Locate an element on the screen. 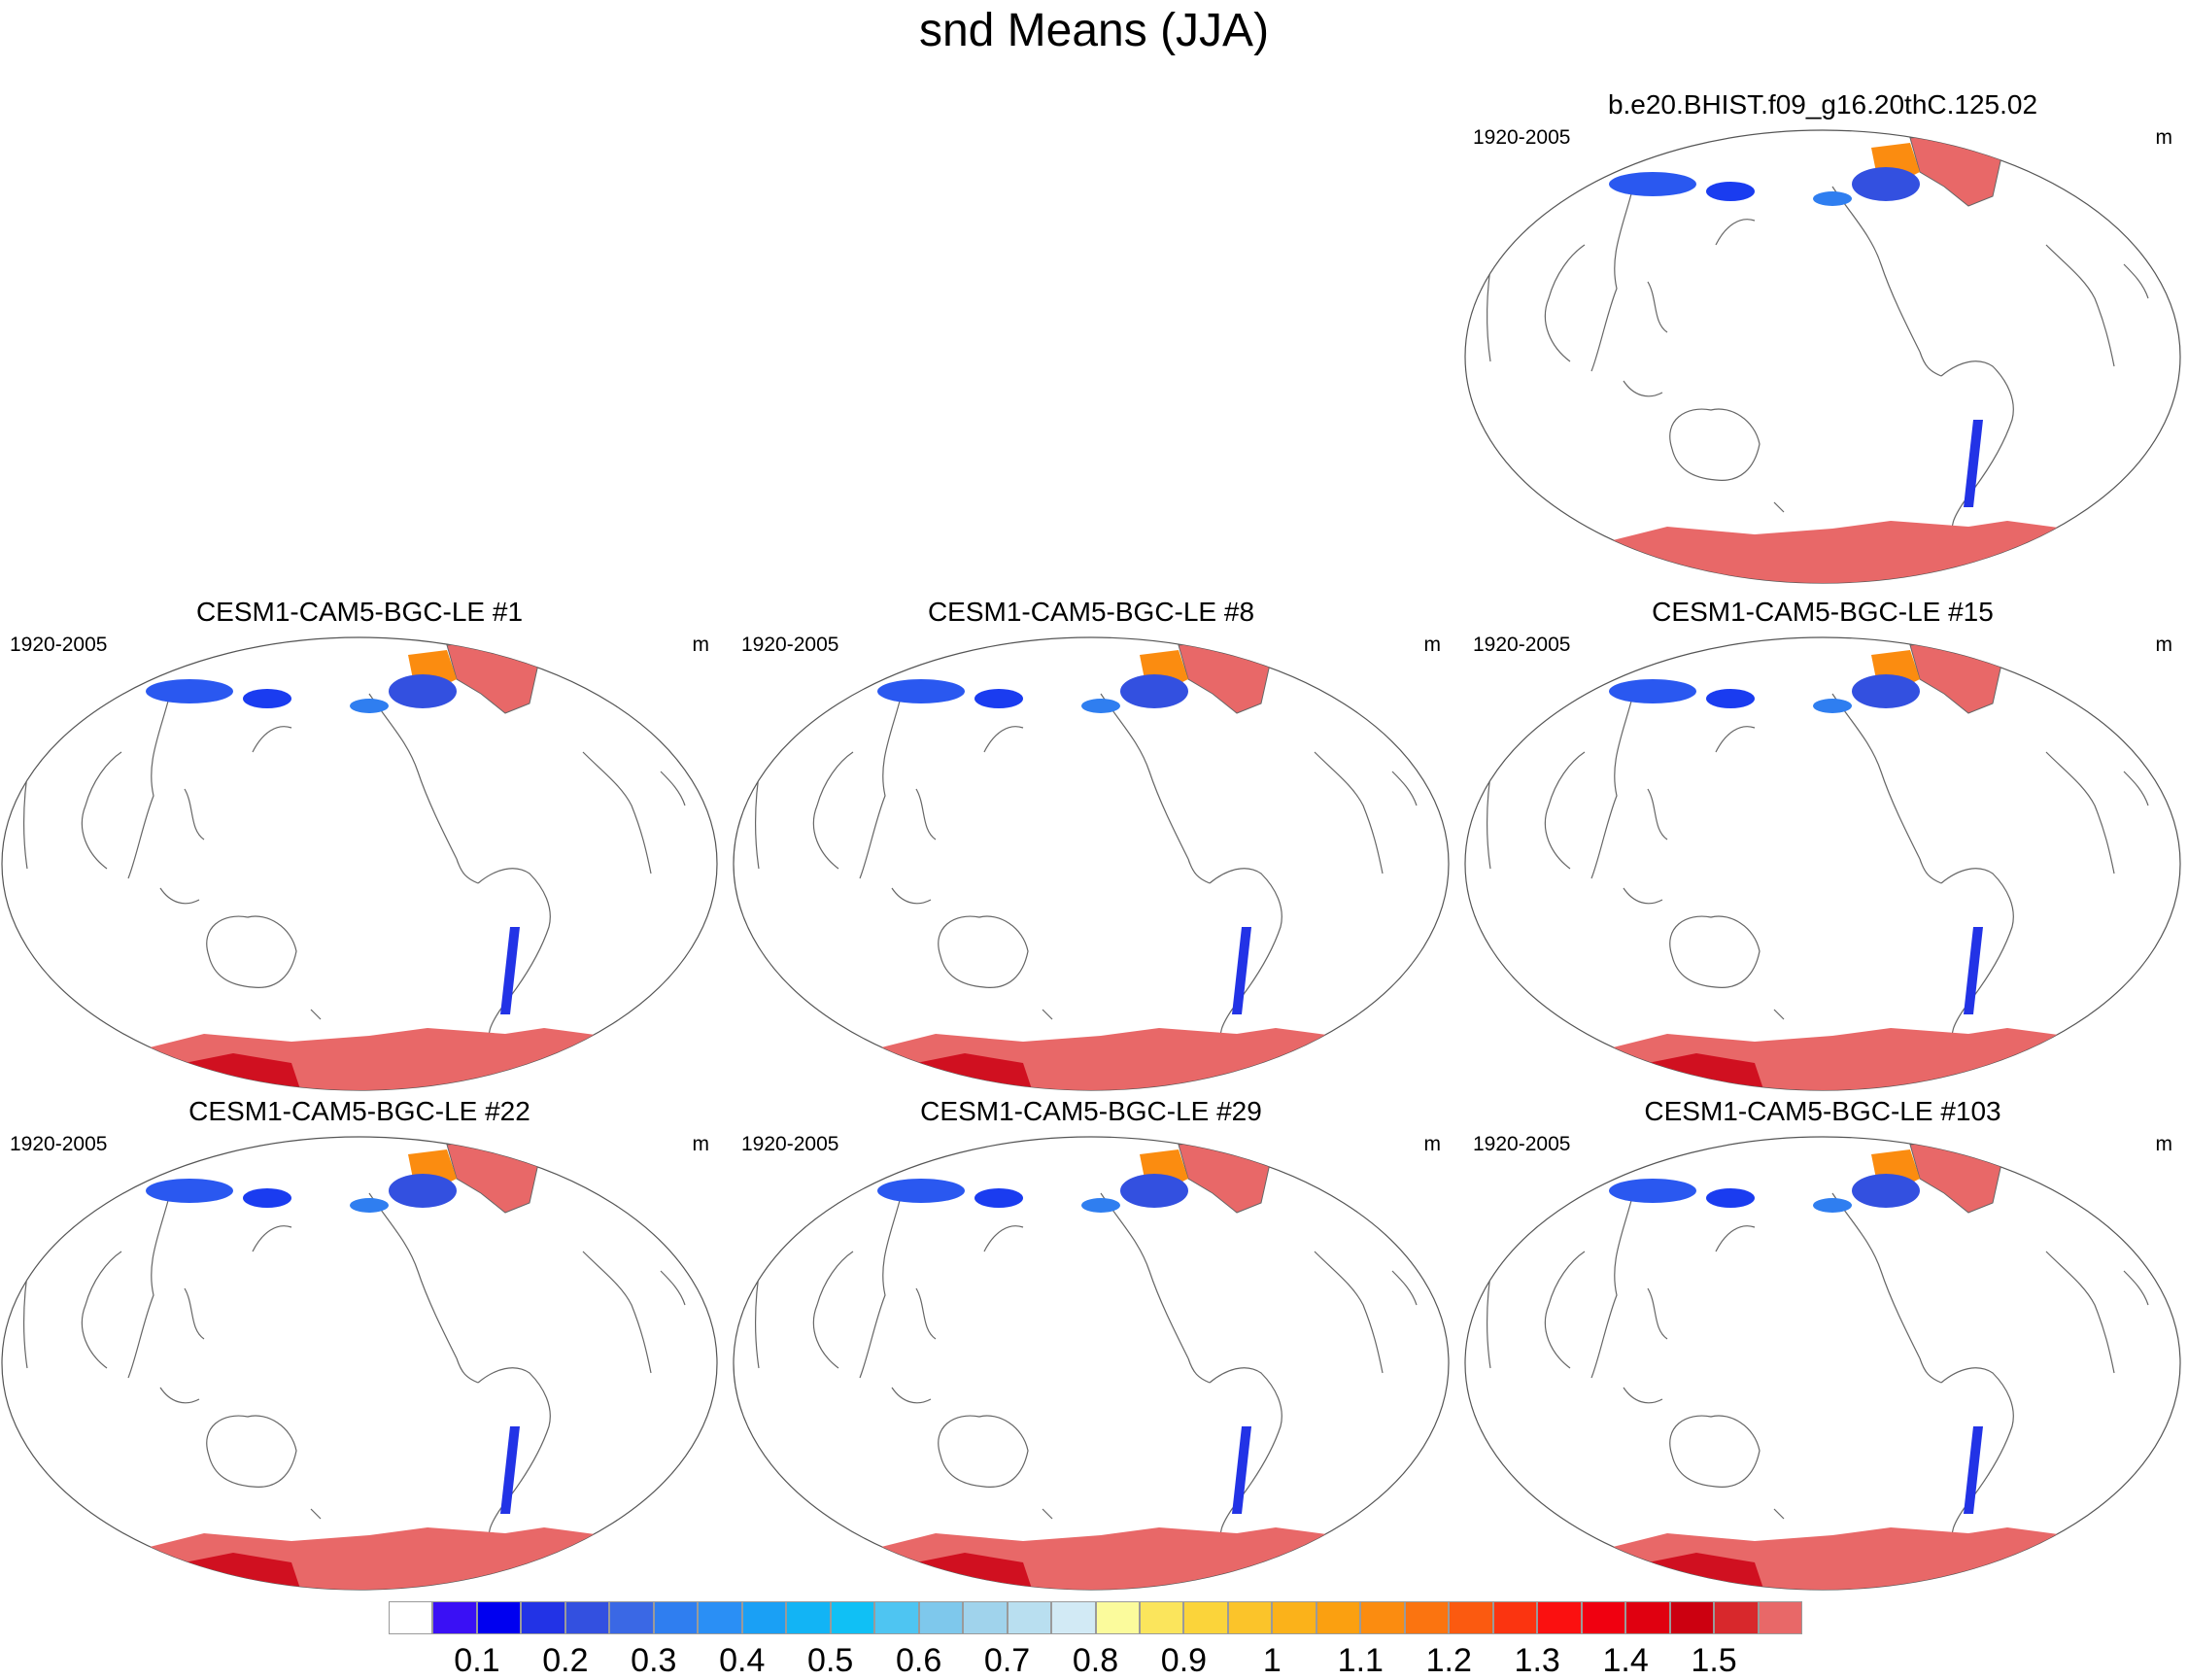  panel-title: CESM1-CAM5-BGC-LE #29 is located at coordinates (1091, 1111).